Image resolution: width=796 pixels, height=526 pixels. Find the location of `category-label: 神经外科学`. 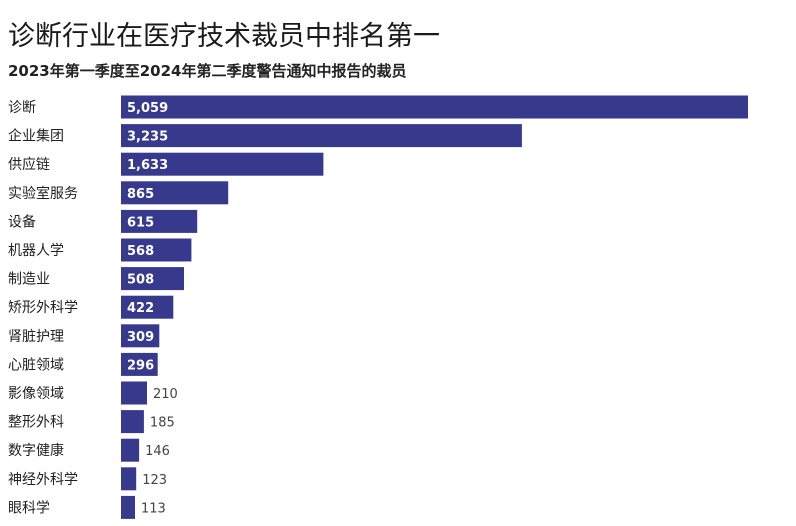

category-label: 神经外科学 is located at coordinates (43, 480).